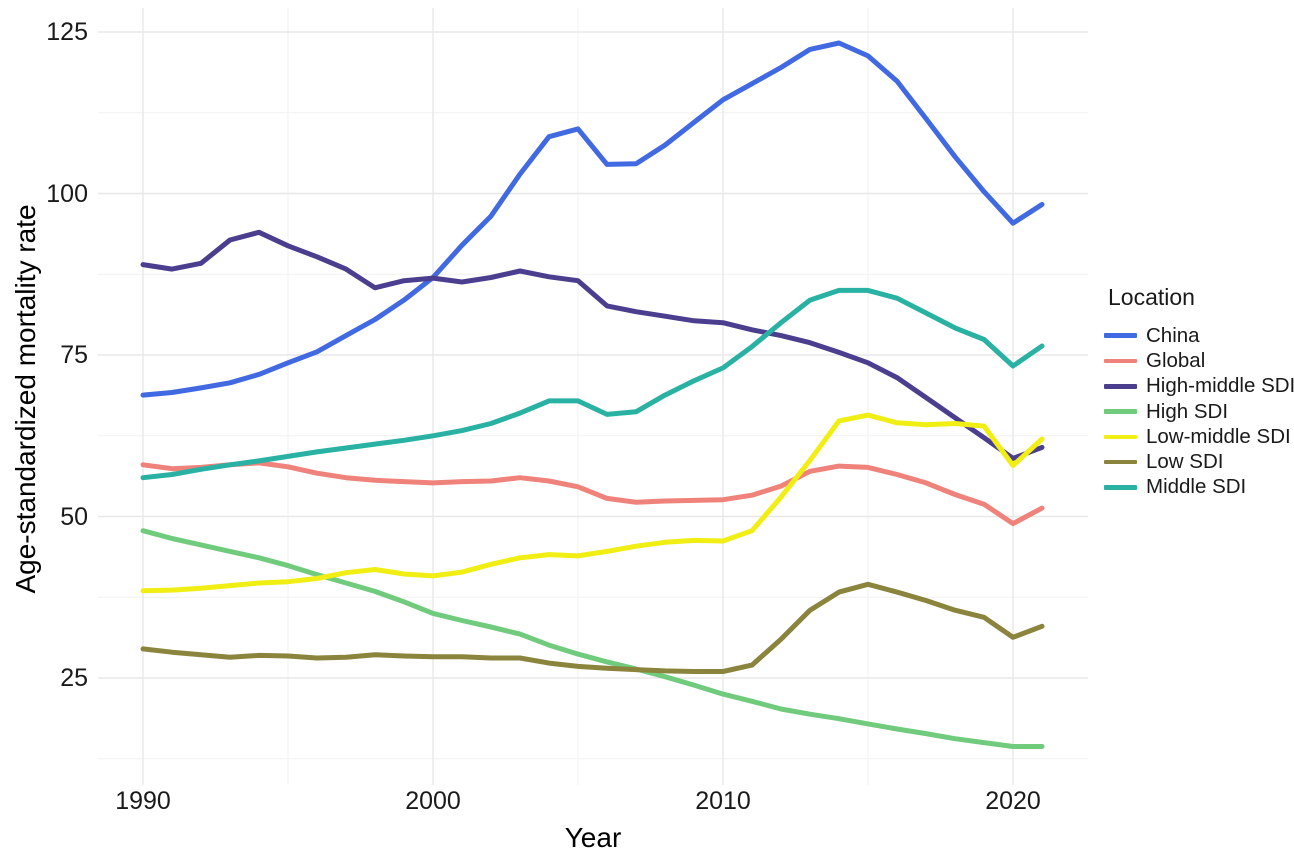 Image resolution: width=1294 pixels, height=862 pixels. I want to click on legend-item-low-sdi: Low SDI, so click(1199, 461).